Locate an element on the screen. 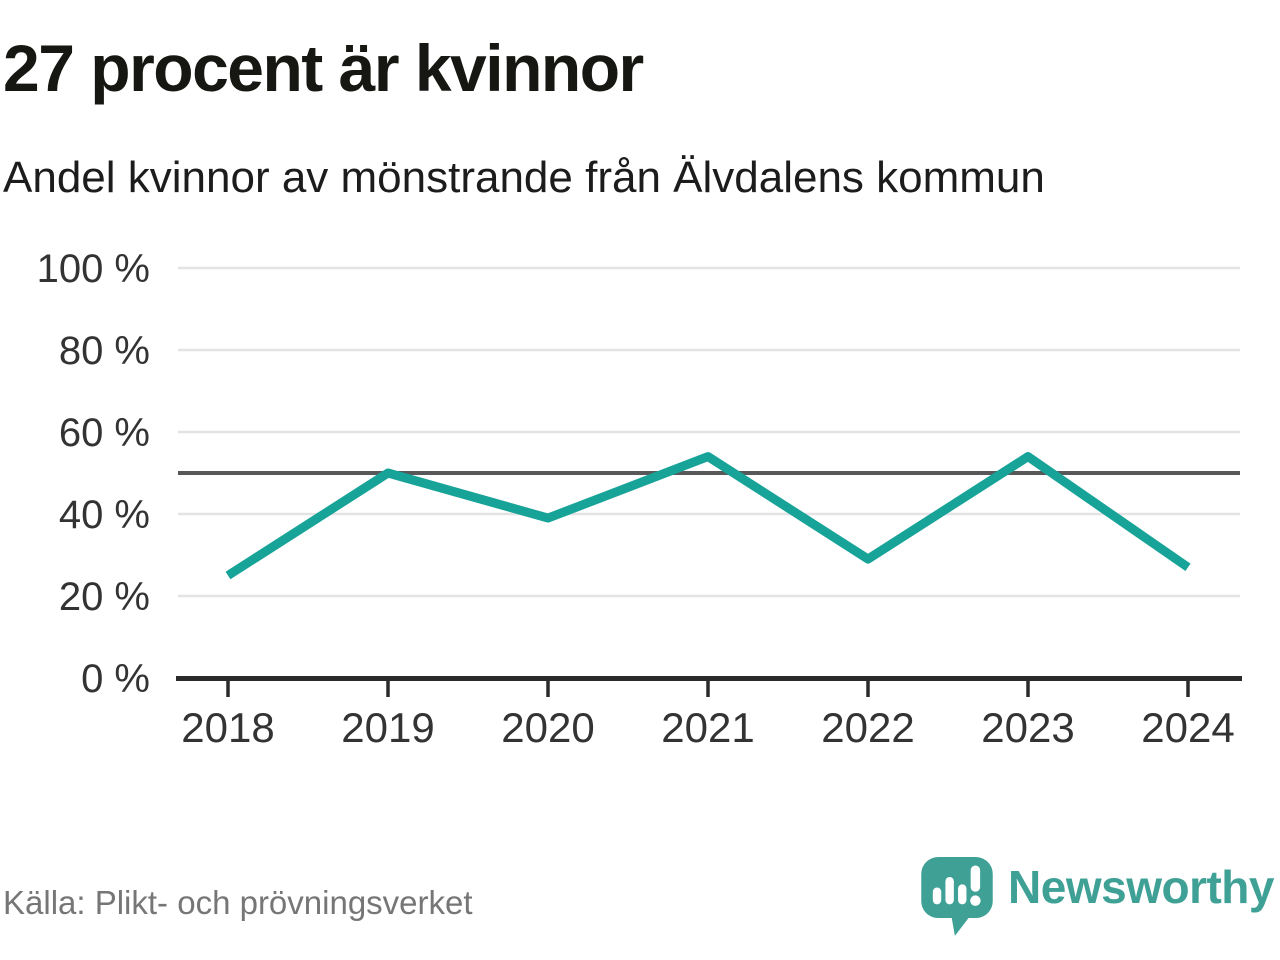 The image size is (1280, 960). x-tick-label: 2020 is located at coordinates (547, 727).